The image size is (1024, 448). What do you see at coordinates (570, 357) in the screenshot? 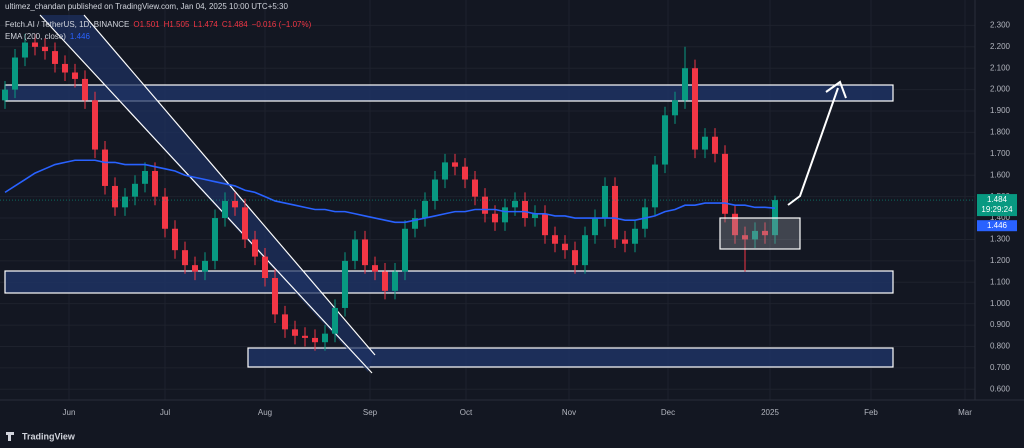
I see `demand-zone` at bounding box center [570, 357].